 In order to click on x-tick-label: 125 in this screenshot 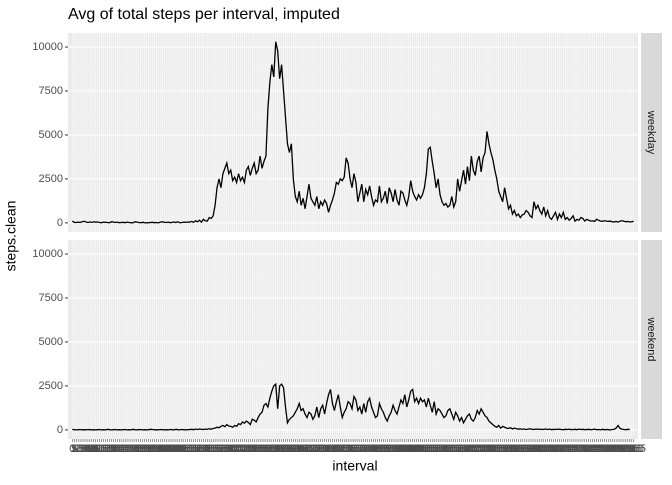, I will do `click(105, 449)`.